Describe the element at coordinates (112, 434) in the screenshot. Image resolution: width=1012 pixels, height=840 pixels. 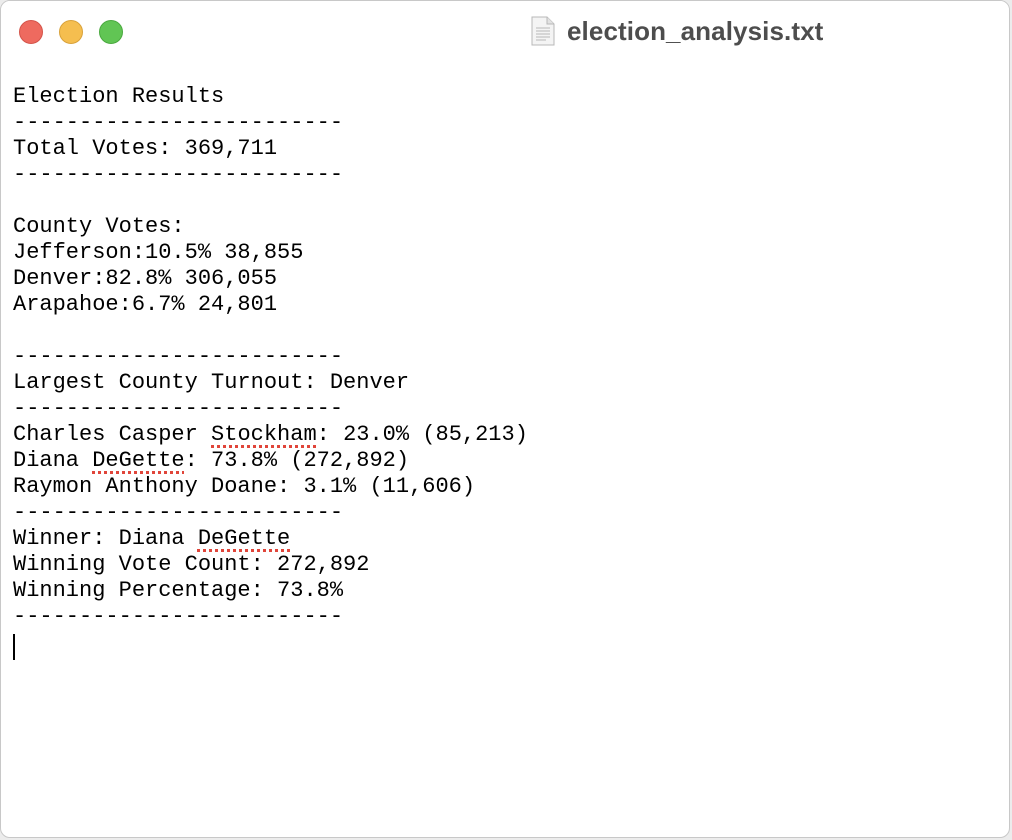
I see `candidate-text: Charles Casper` at that location.